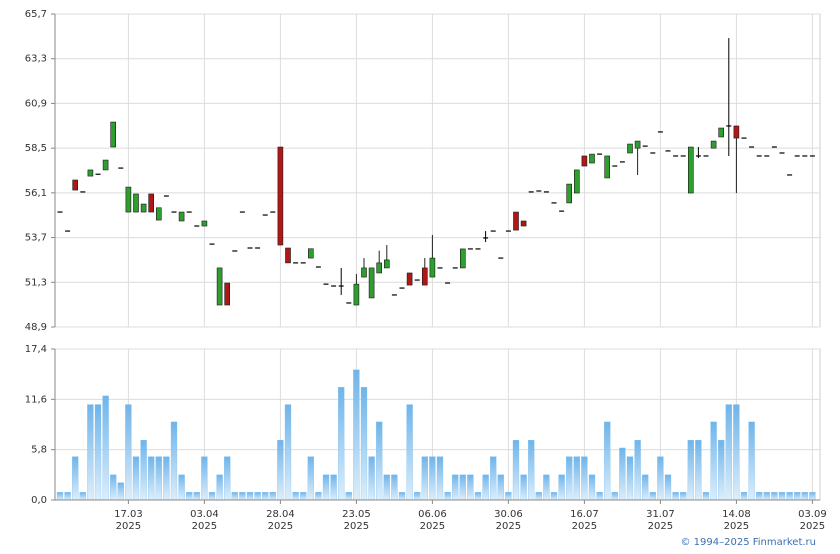  I want to click on x-tick-label: 28.04, so click(280, 514).